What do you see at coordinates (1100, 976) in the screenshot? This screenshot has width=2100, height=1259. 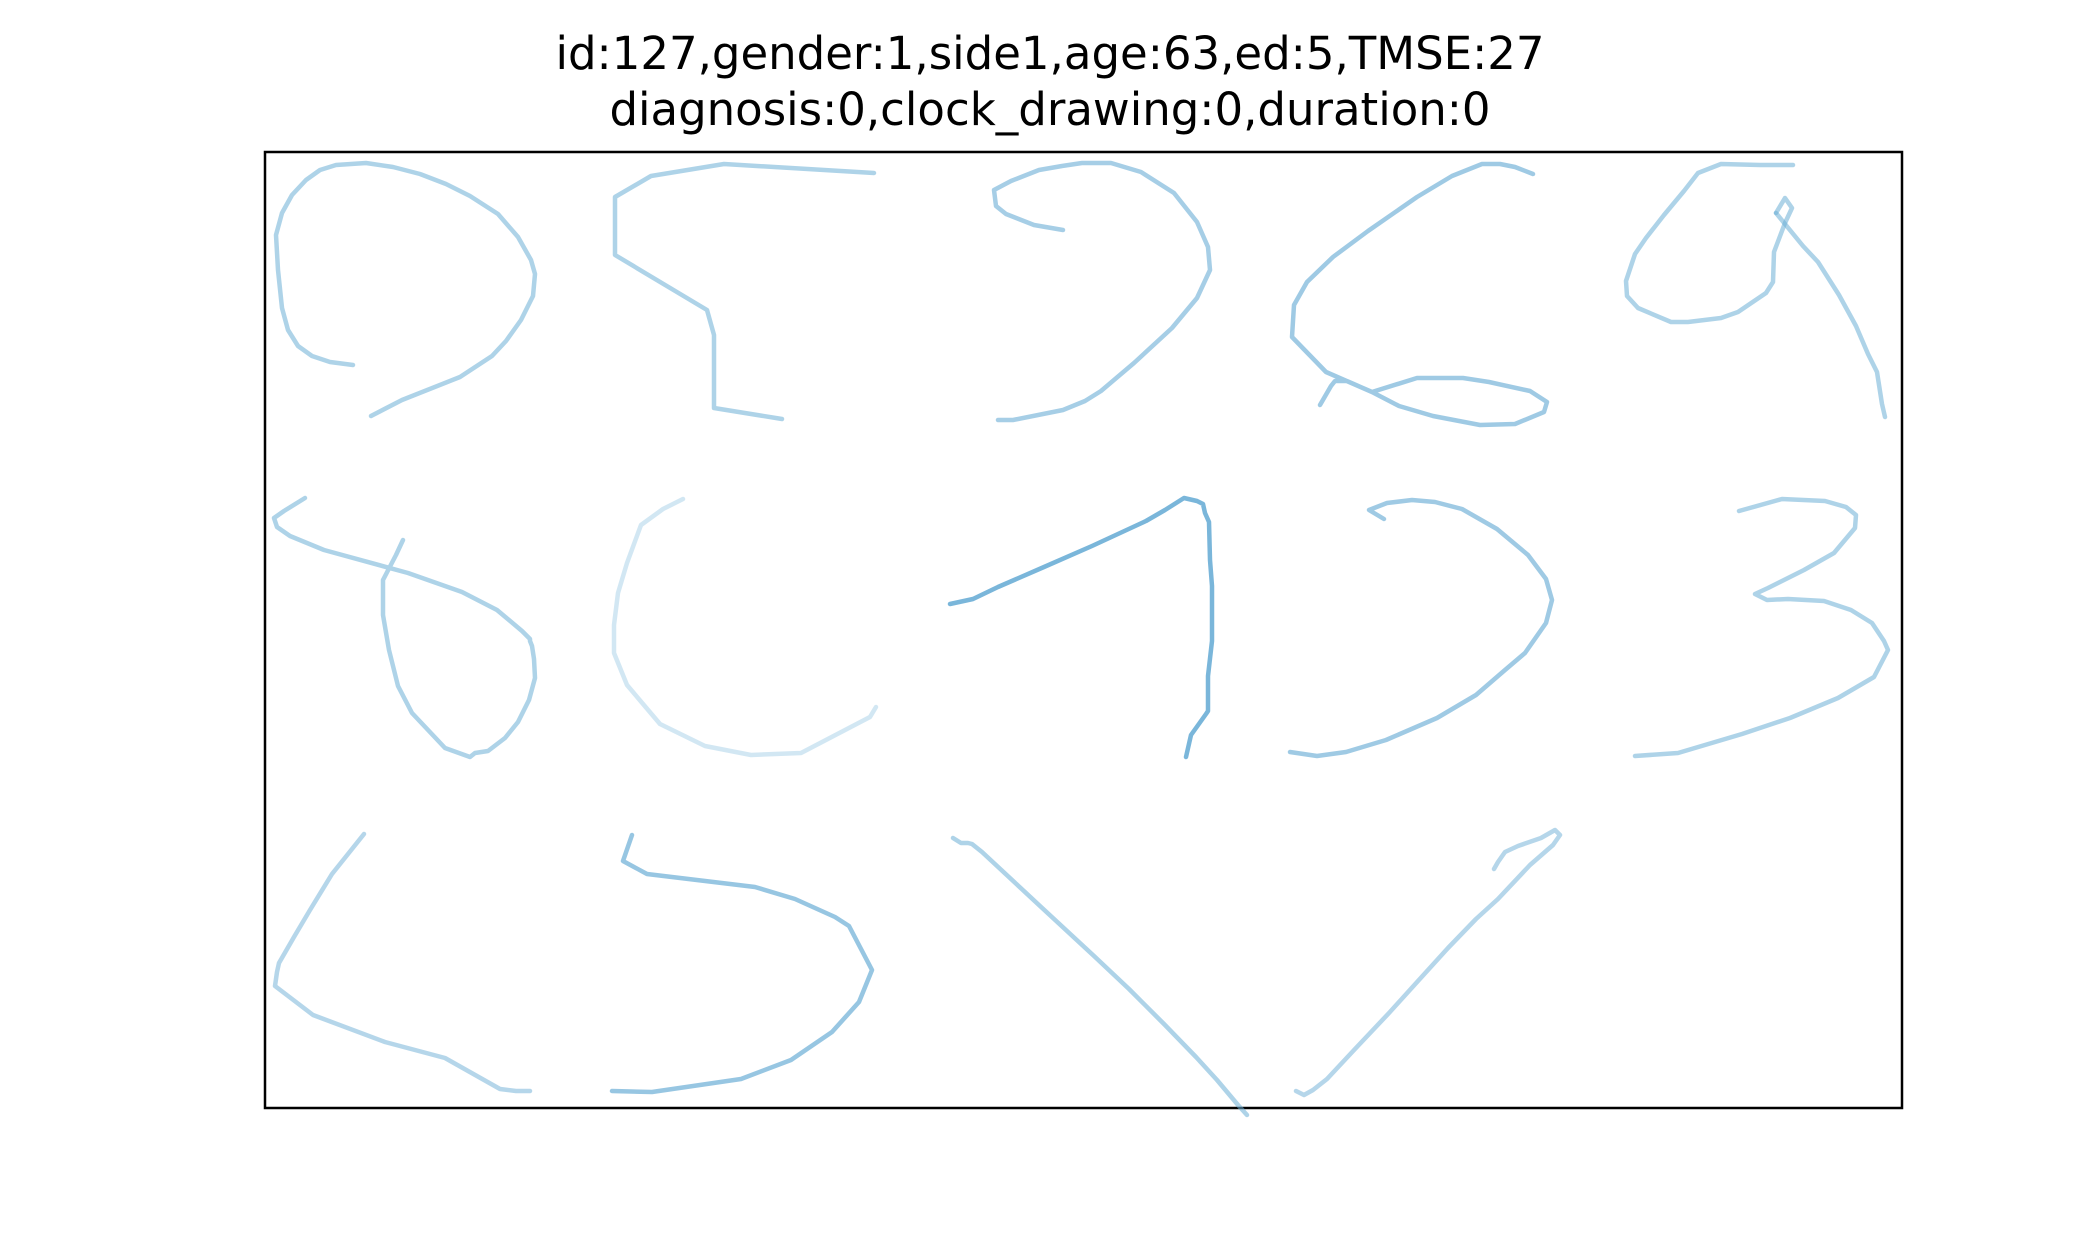 I see `stroke-backslash` at bounding box center [1100, 976].